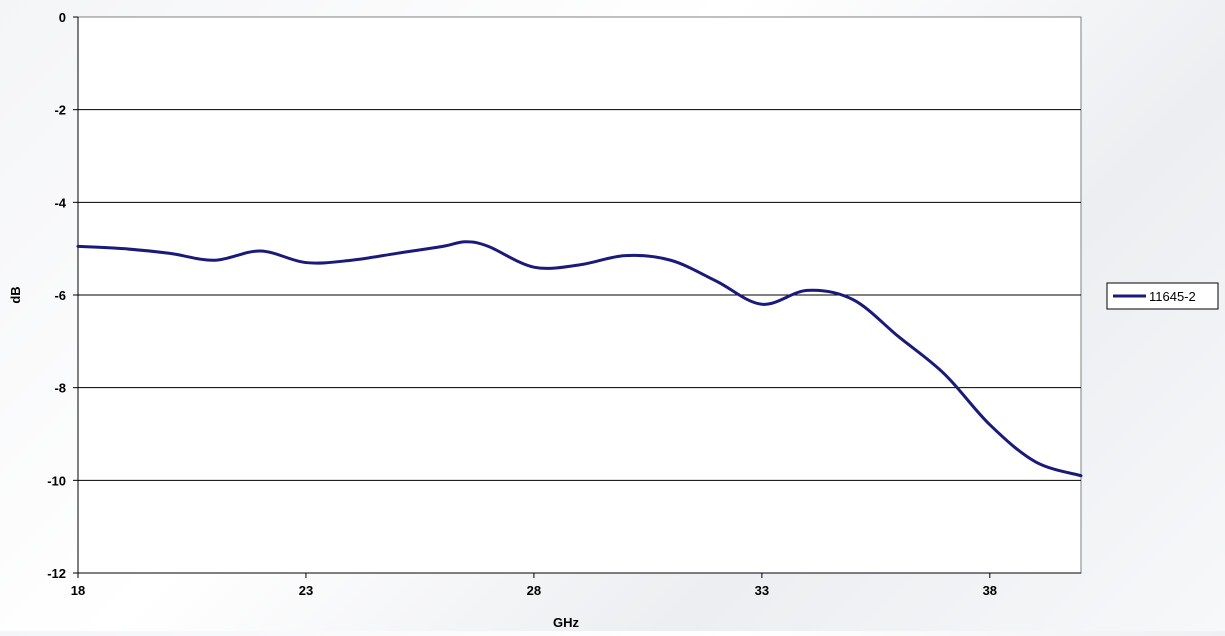 Image resolution: width=1225 pixels, height=636 pixels. I want to click on y-tick-label: -10, so click(56, 480).